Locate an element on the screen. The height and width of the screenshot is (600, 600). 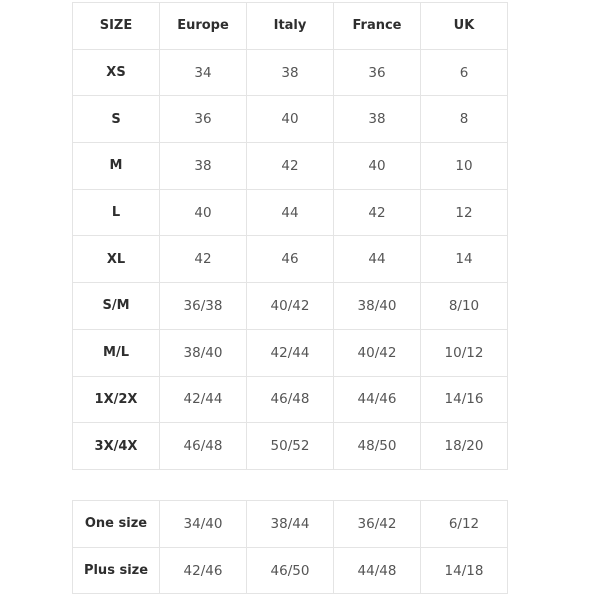
table-row: 3X/4X 46/48 50/52 48/50 18/20 is located at coordinates (290, 446).